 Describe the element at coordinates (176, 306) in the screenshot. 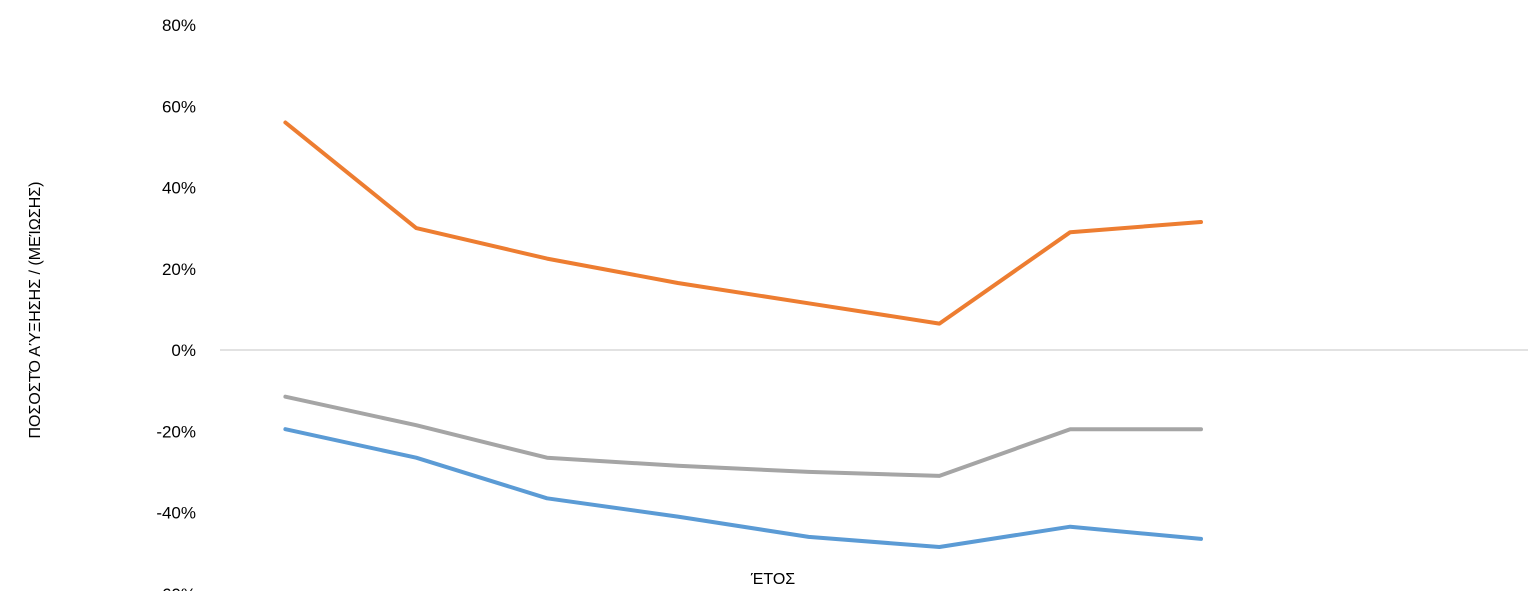

I see `y-axis-tick-labels: 80% 60% 40% 20% 0% -20% -40% -60%` at that location.